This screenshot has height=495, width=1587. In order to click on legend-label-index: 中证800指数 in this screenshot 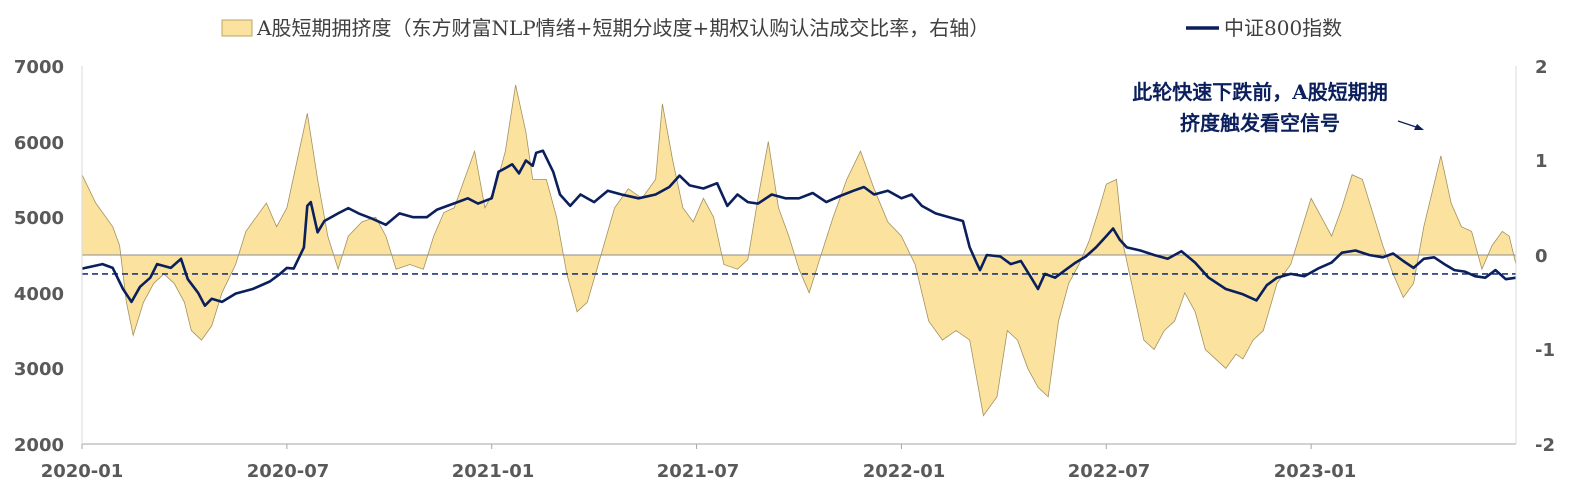, I will do `click(1283, 28)`.